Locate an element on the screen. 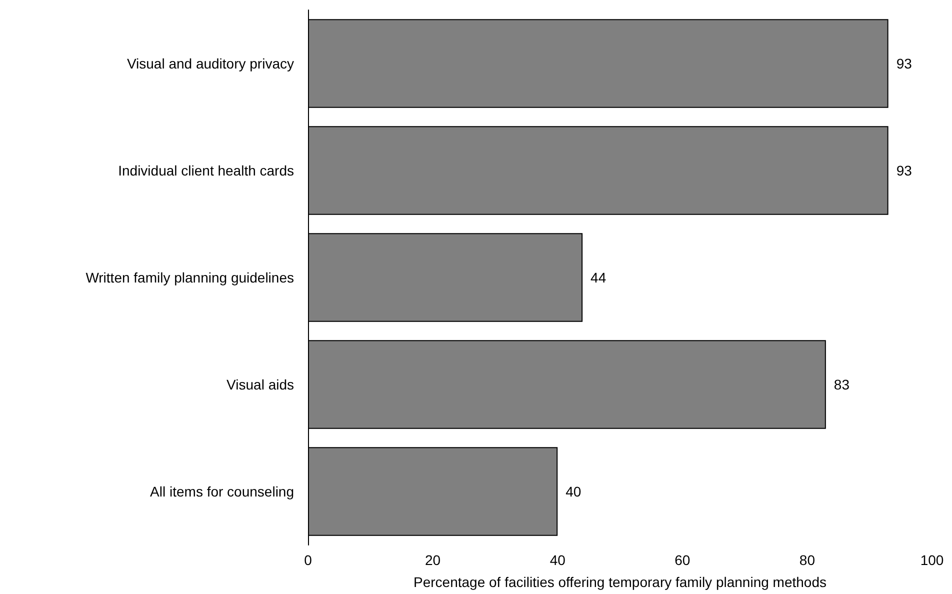  data-label: 44 is located at coordinates (598, 278).